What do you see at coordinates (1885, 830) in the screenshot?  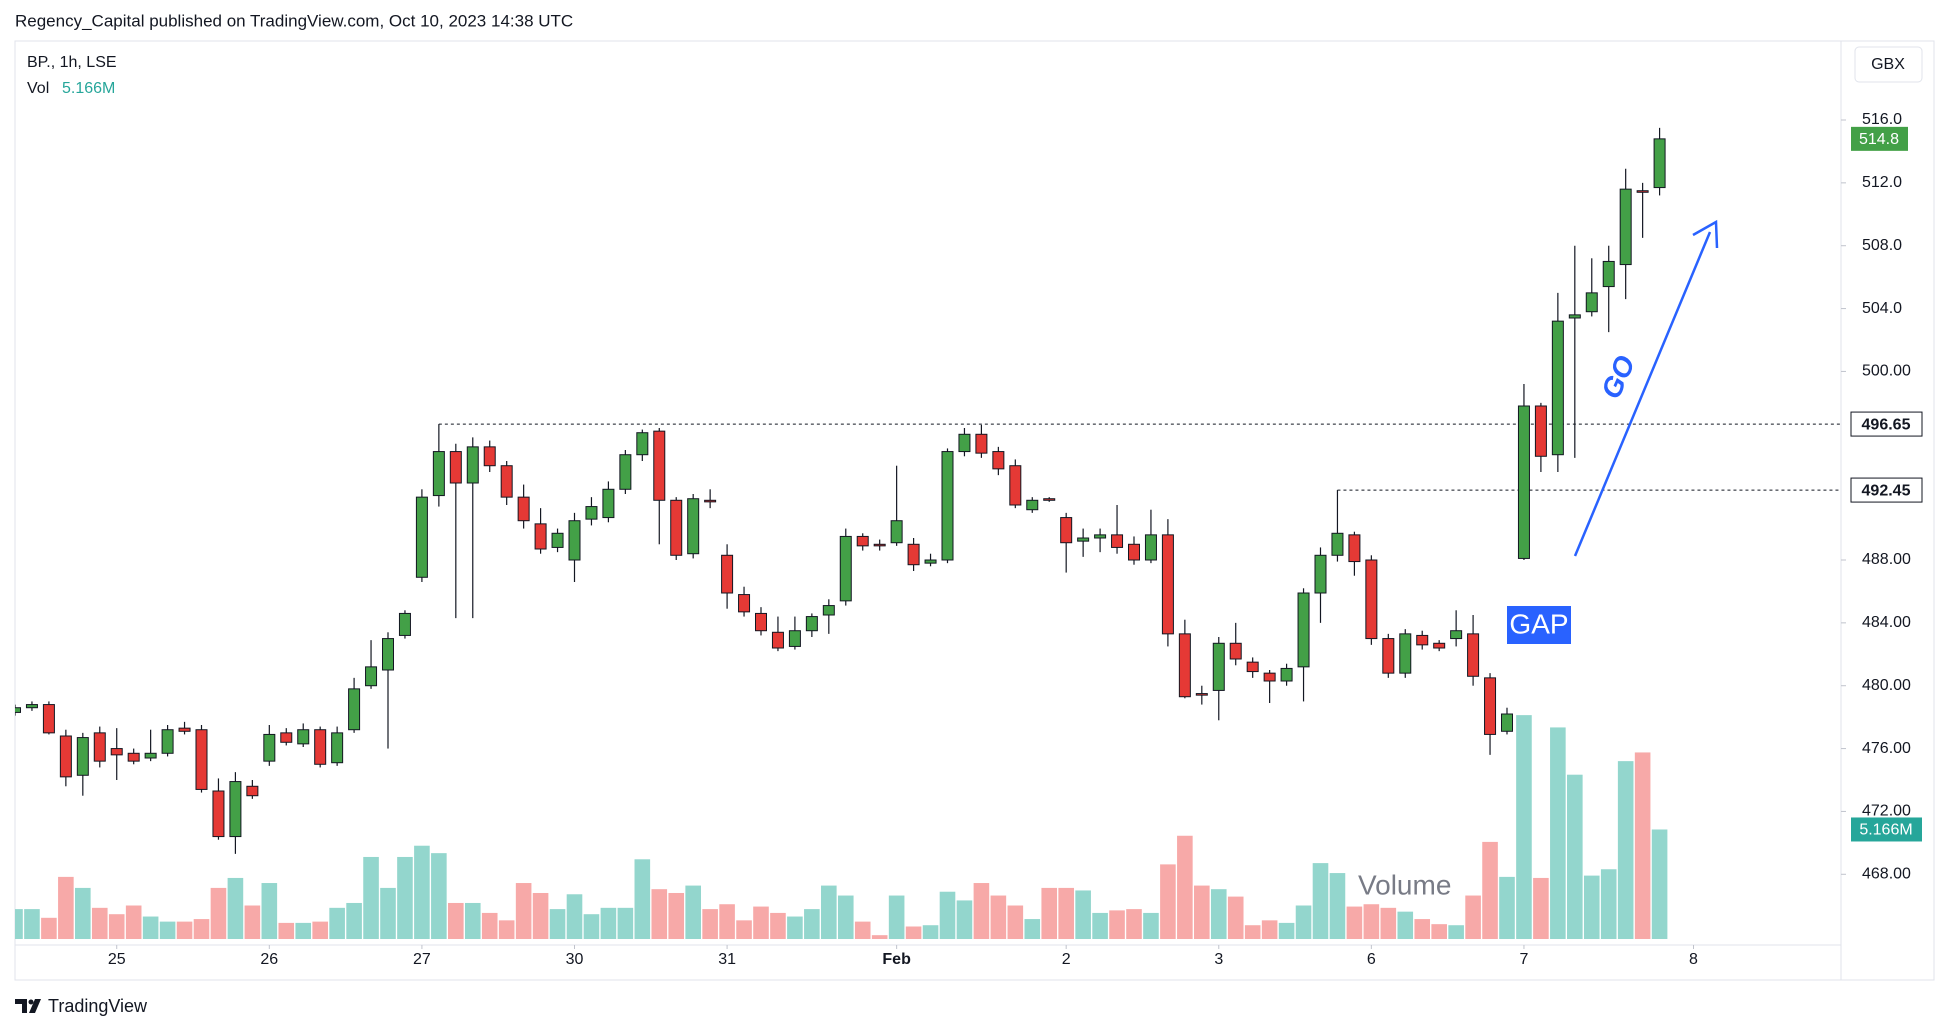 I see `volume-tag-label: 5.166M` at bounding box center [1885, 830].